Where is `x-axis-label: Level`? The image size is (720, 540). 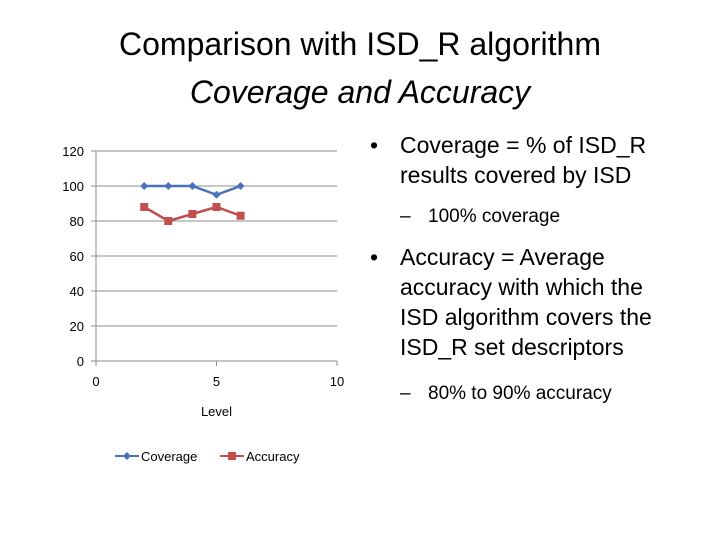
x-axis-label: Level is located at coordinates (216, 411).